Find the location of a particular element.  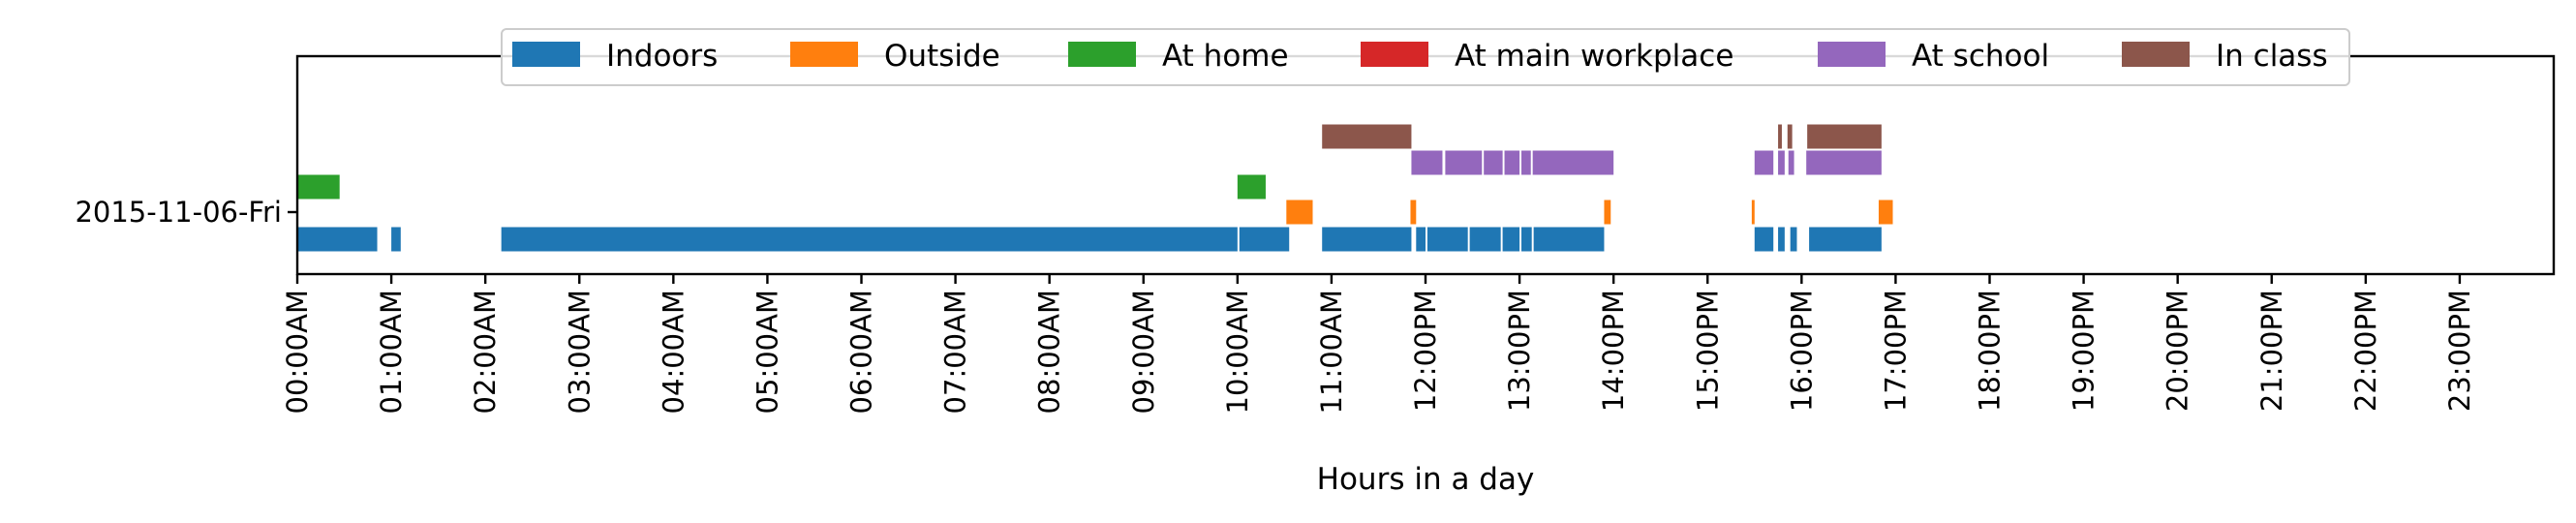

x-tick-label: 22:00PM is located at coordinates (2365, 351).